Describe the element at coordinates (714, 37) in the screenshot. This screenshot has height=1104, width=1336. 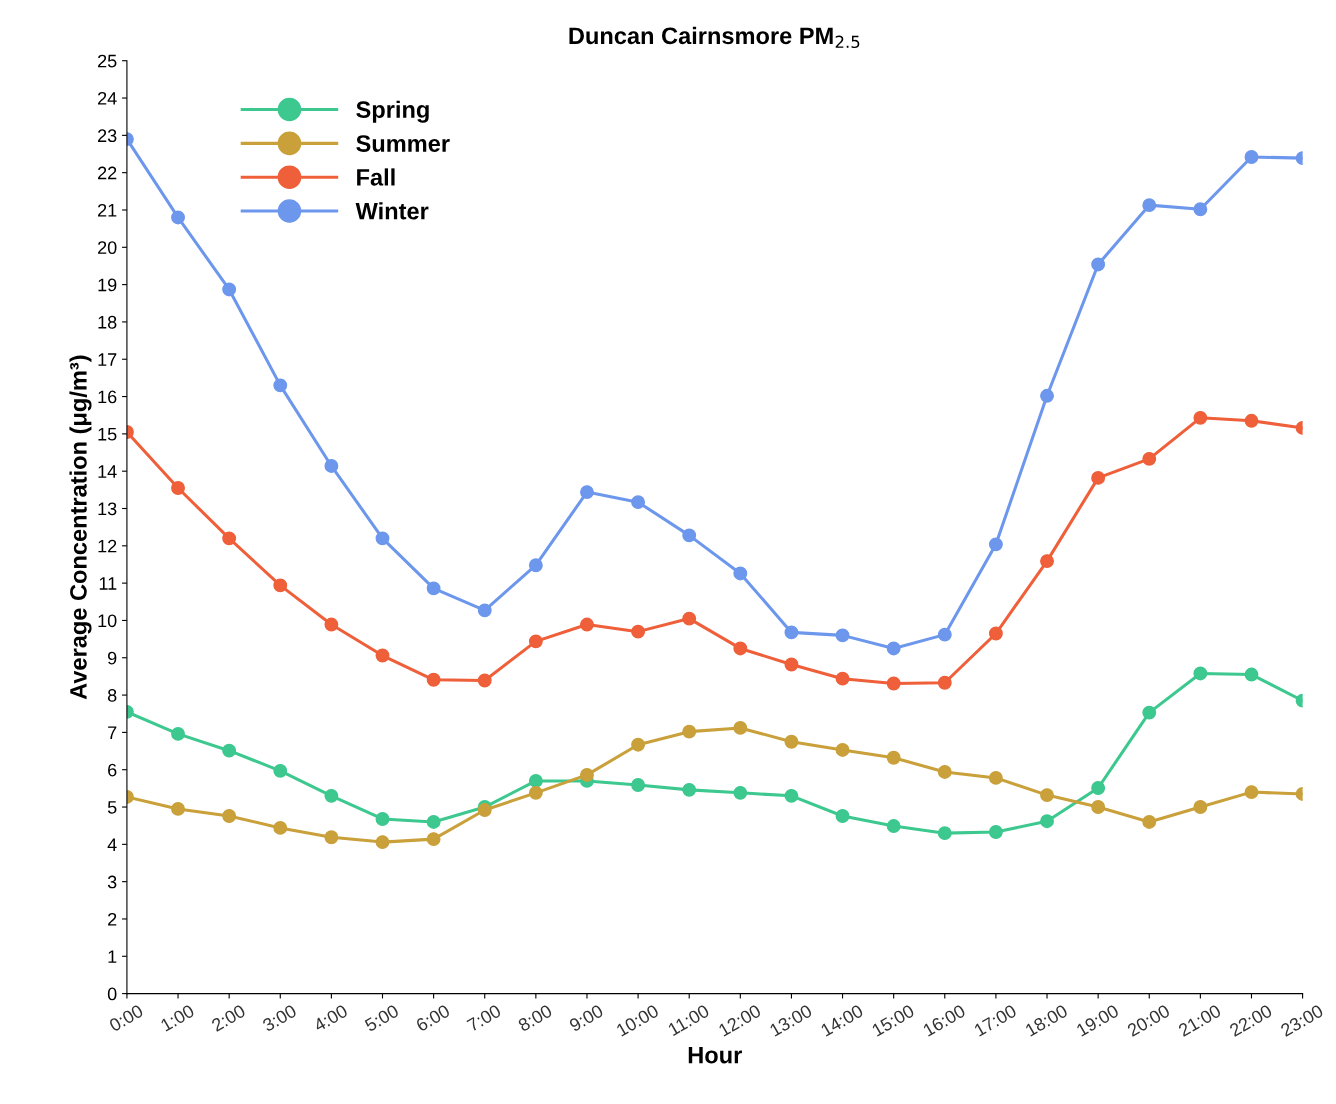
I see `chart-title: Duncan Cairnsmore PM$_{2.5}$` at that location.